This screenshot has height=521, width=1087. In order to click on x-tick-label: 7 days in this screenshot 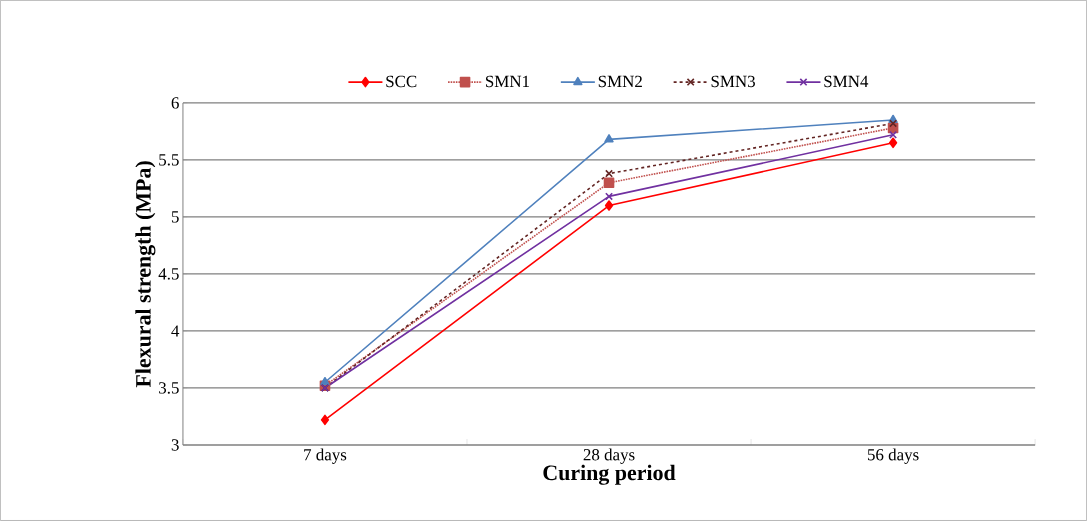, I will do `click(325, 456)`.